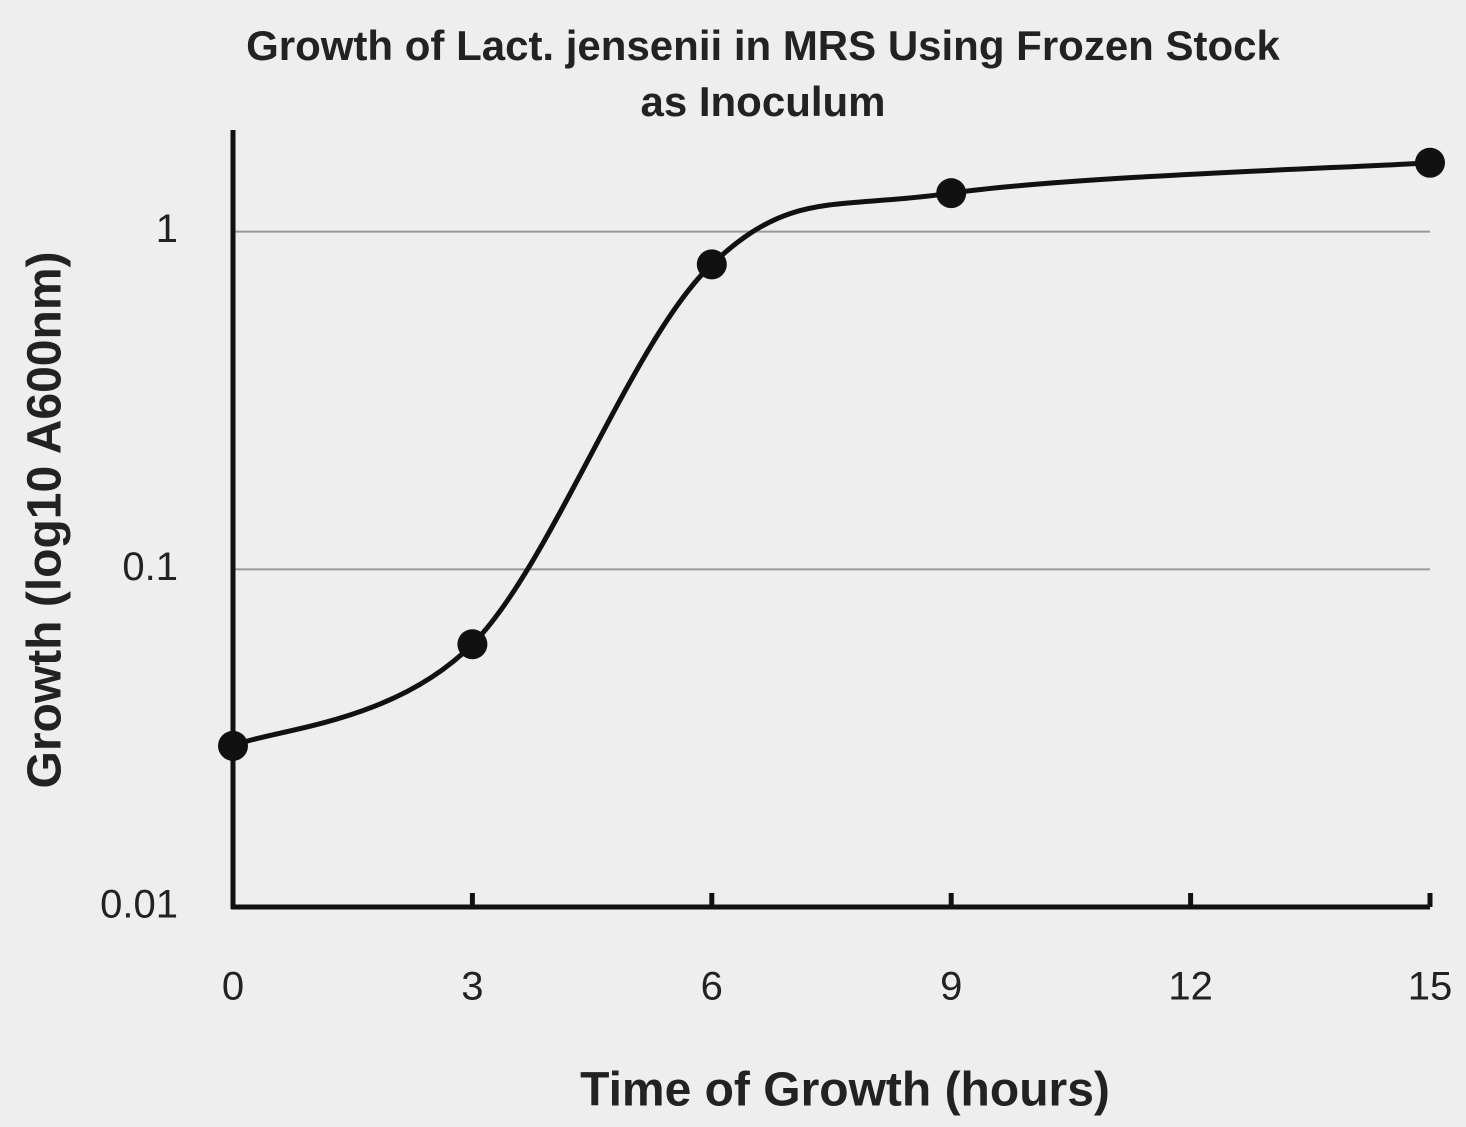 This screenshot has width=1466, height=1127. Describe the element at coordinates (712, 987) in the screenshot. I see `x-tick-label: 6` at that location.